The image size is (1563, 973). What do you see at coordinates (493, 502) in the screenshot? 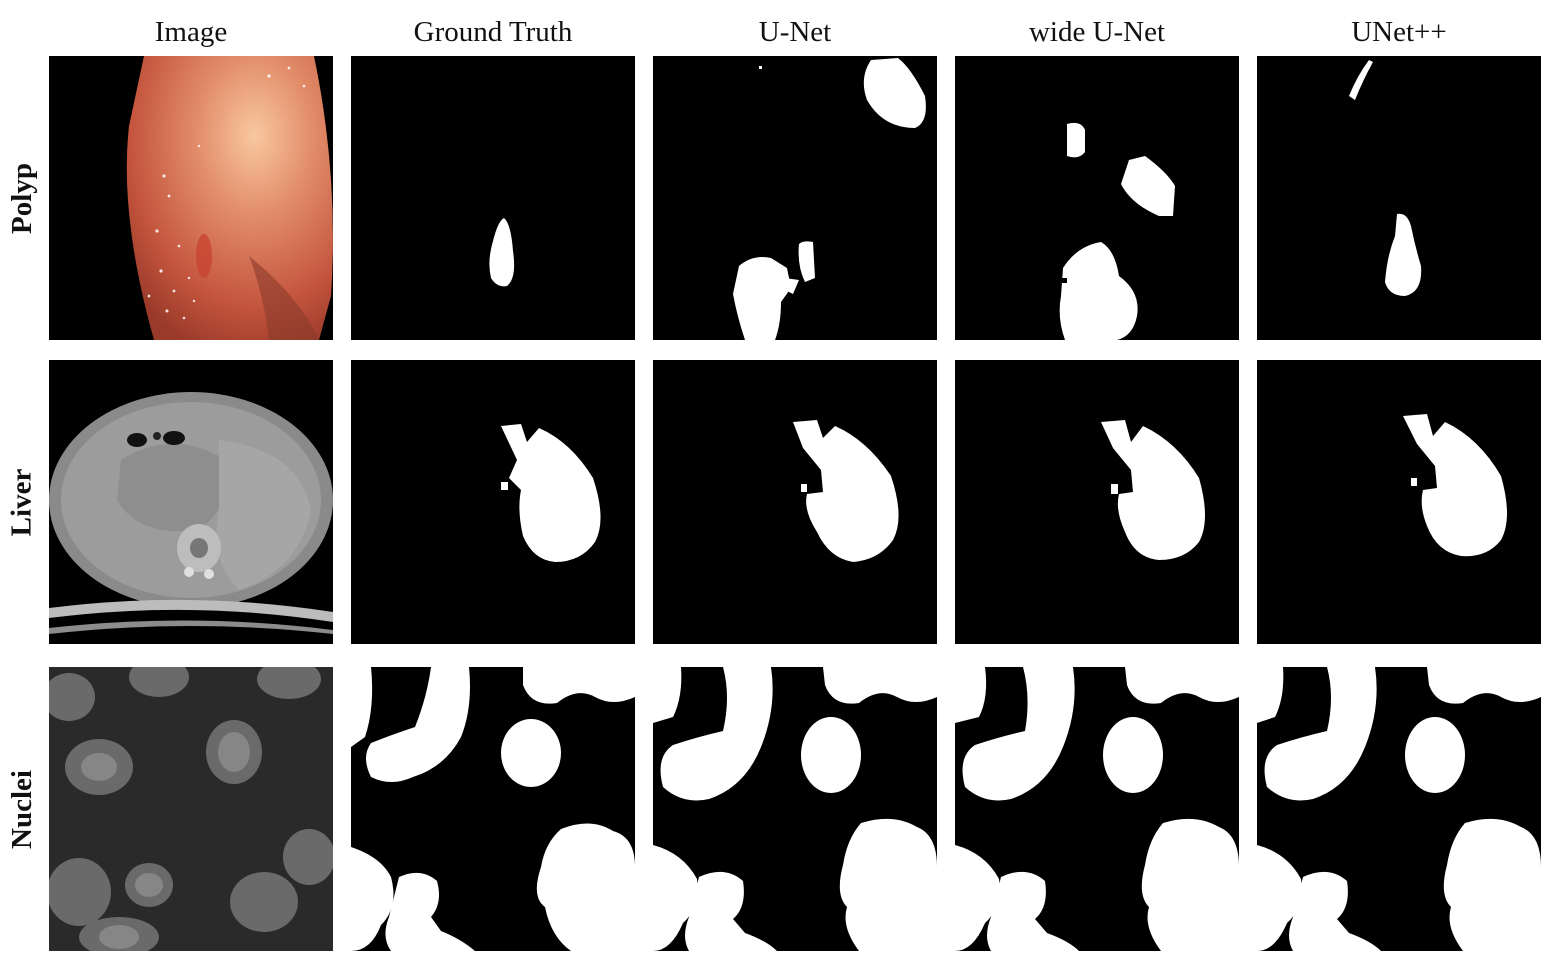
I see `liver-ground-truth-mask` at bounding box center [493, 502].